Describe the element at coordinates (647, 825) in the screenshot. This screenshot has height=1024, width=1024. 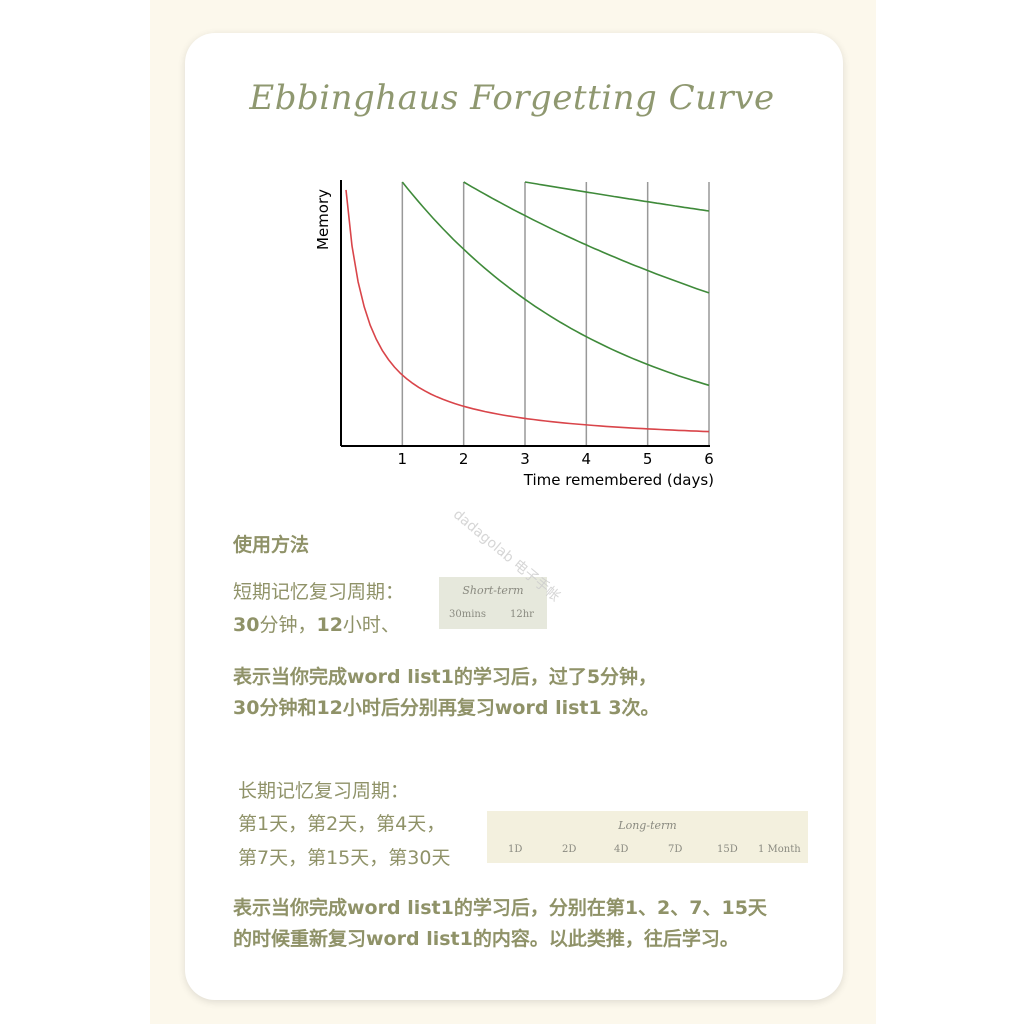
I see `long-term-box-title: Long-term` at that location.